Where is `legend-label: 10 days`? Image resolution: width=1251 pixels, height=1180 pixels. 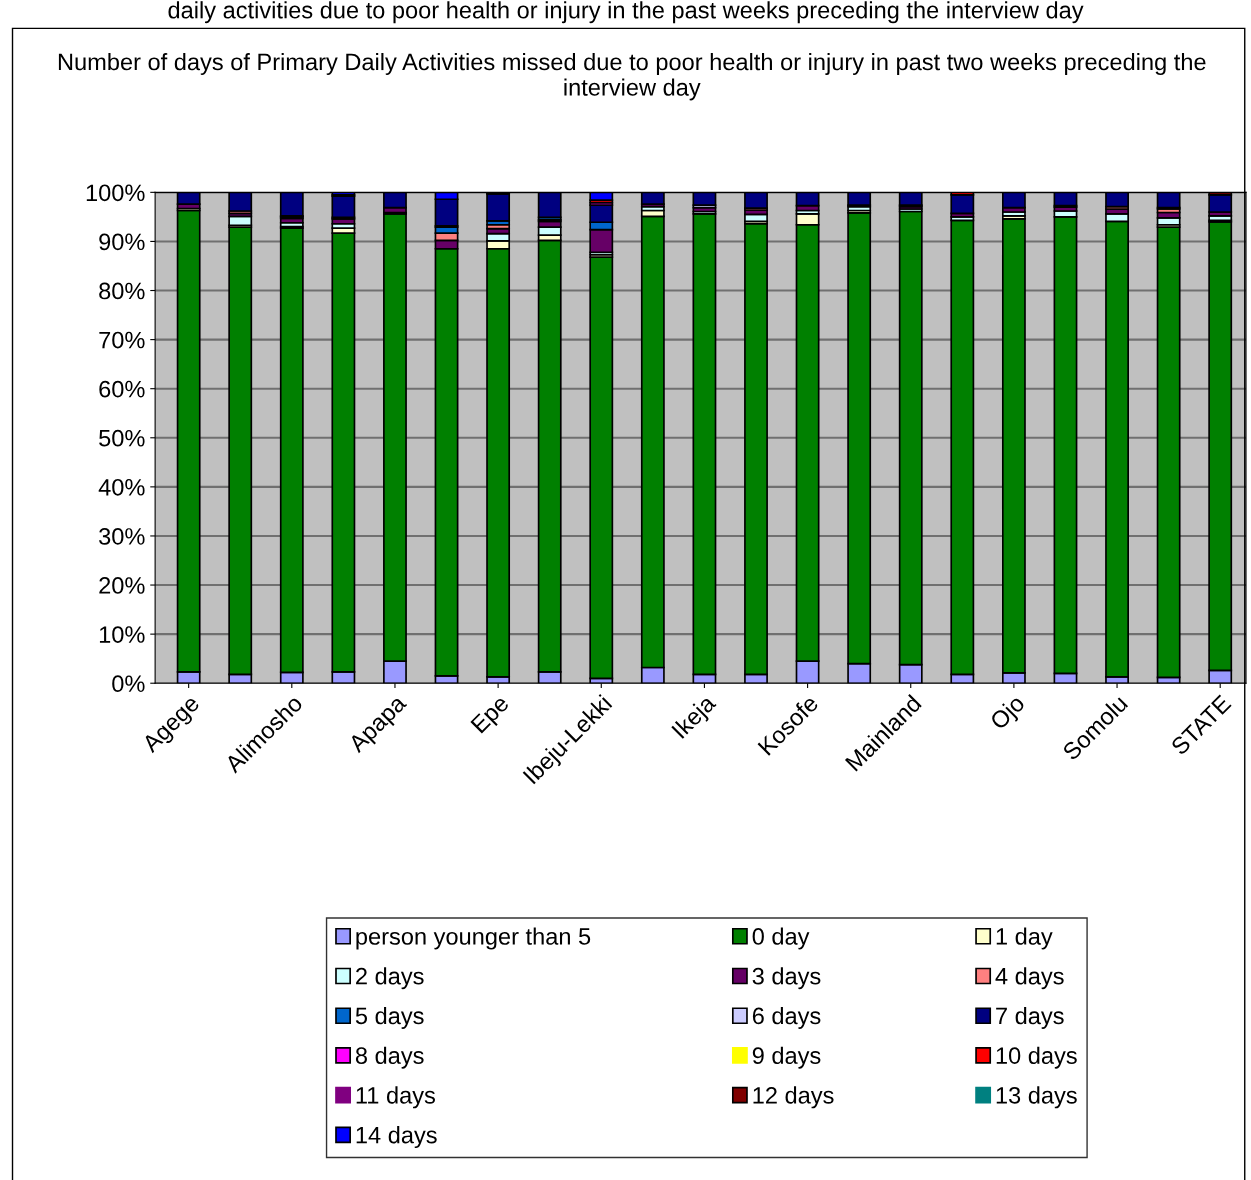 legend-label: 10 days is located at coordinates (1036, 1057).